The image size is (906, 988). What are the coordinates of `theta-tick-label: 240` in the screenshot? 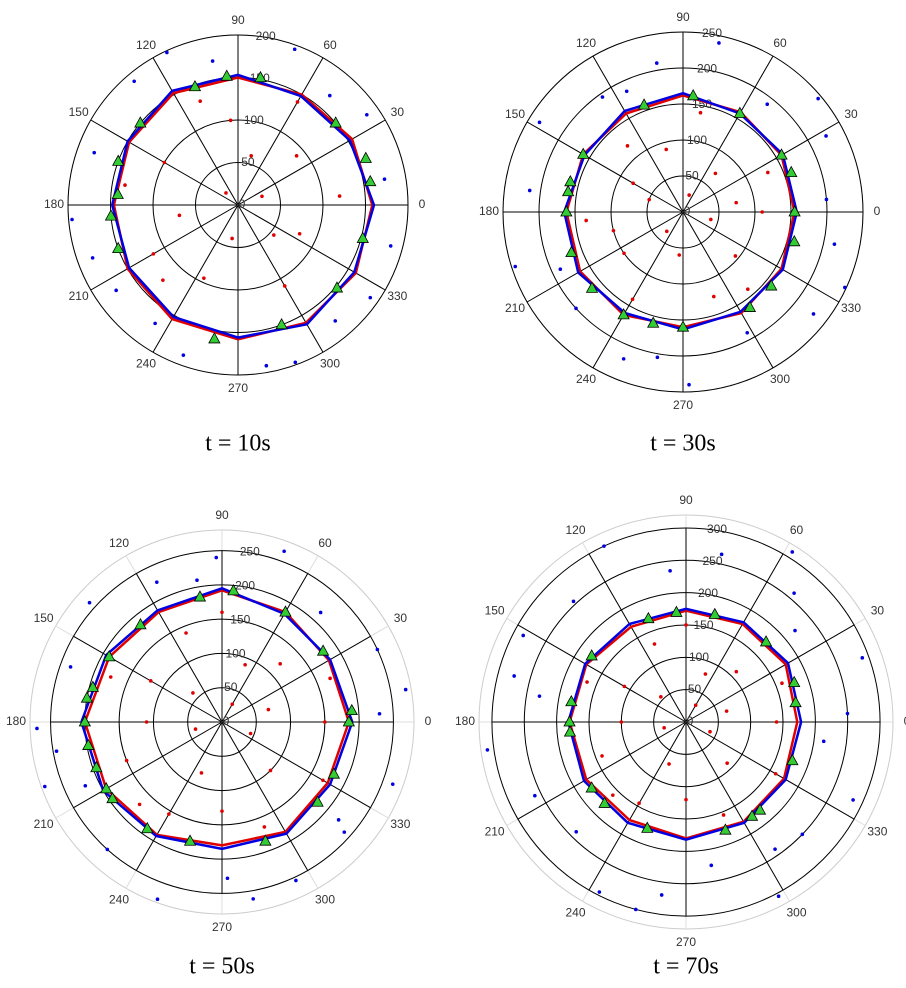 It's located at (575, 913).